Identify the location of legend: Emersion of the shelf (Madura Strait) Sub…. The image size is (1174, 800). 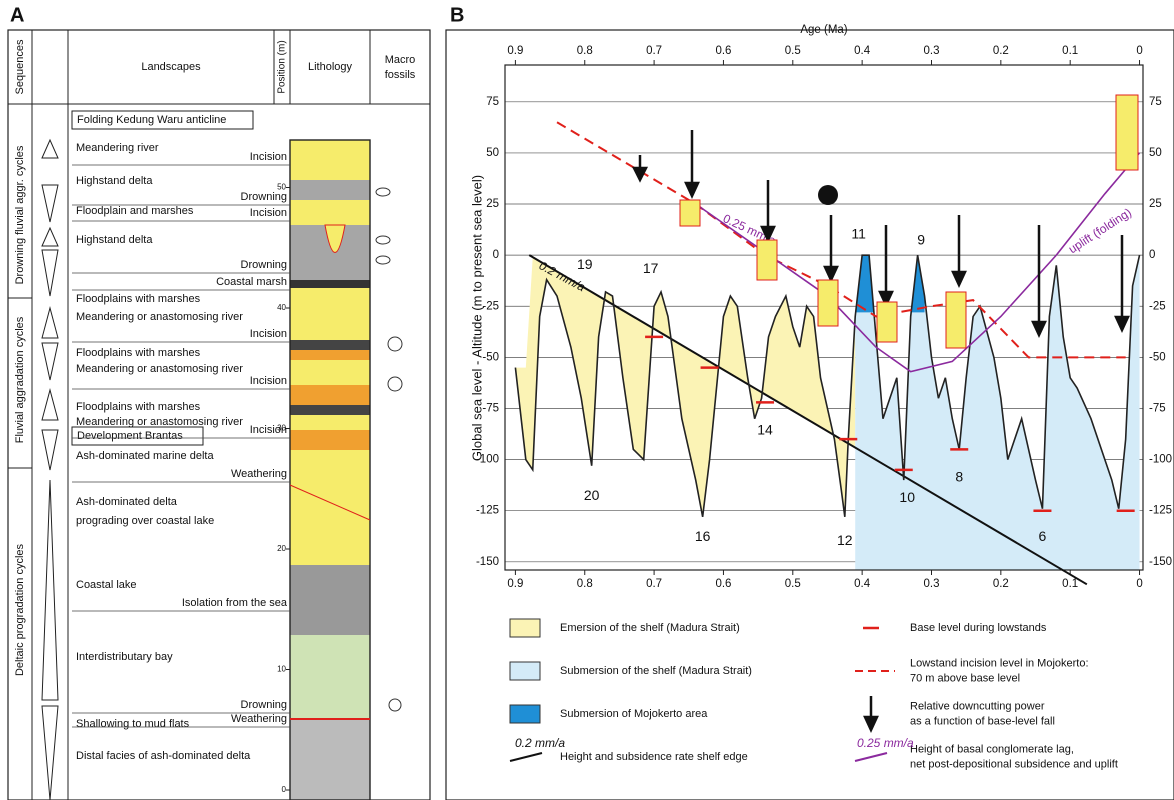
(813, 694).